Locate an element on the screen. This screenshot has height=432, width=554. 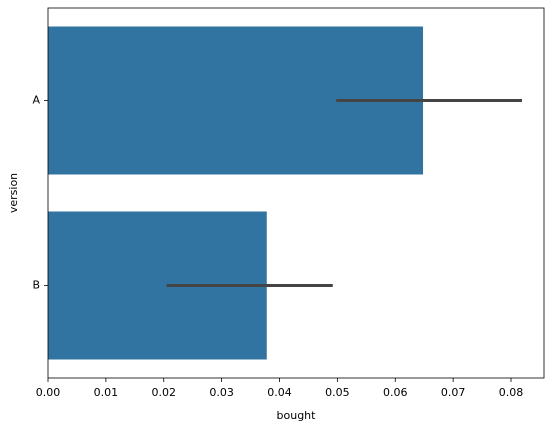
x-tick-label: 0.06 is located at coordinates (395, 392).